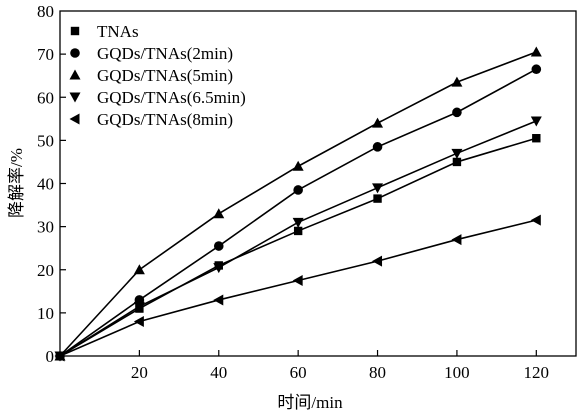 The width and height of the screenshot is (579, 417). I want to click on y-tick-label: 50, so click(45, 140).